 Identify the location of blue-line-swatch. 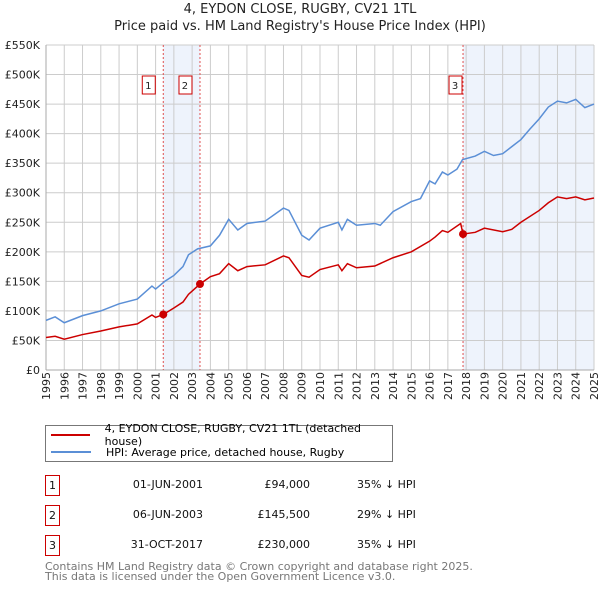
(71, 452).